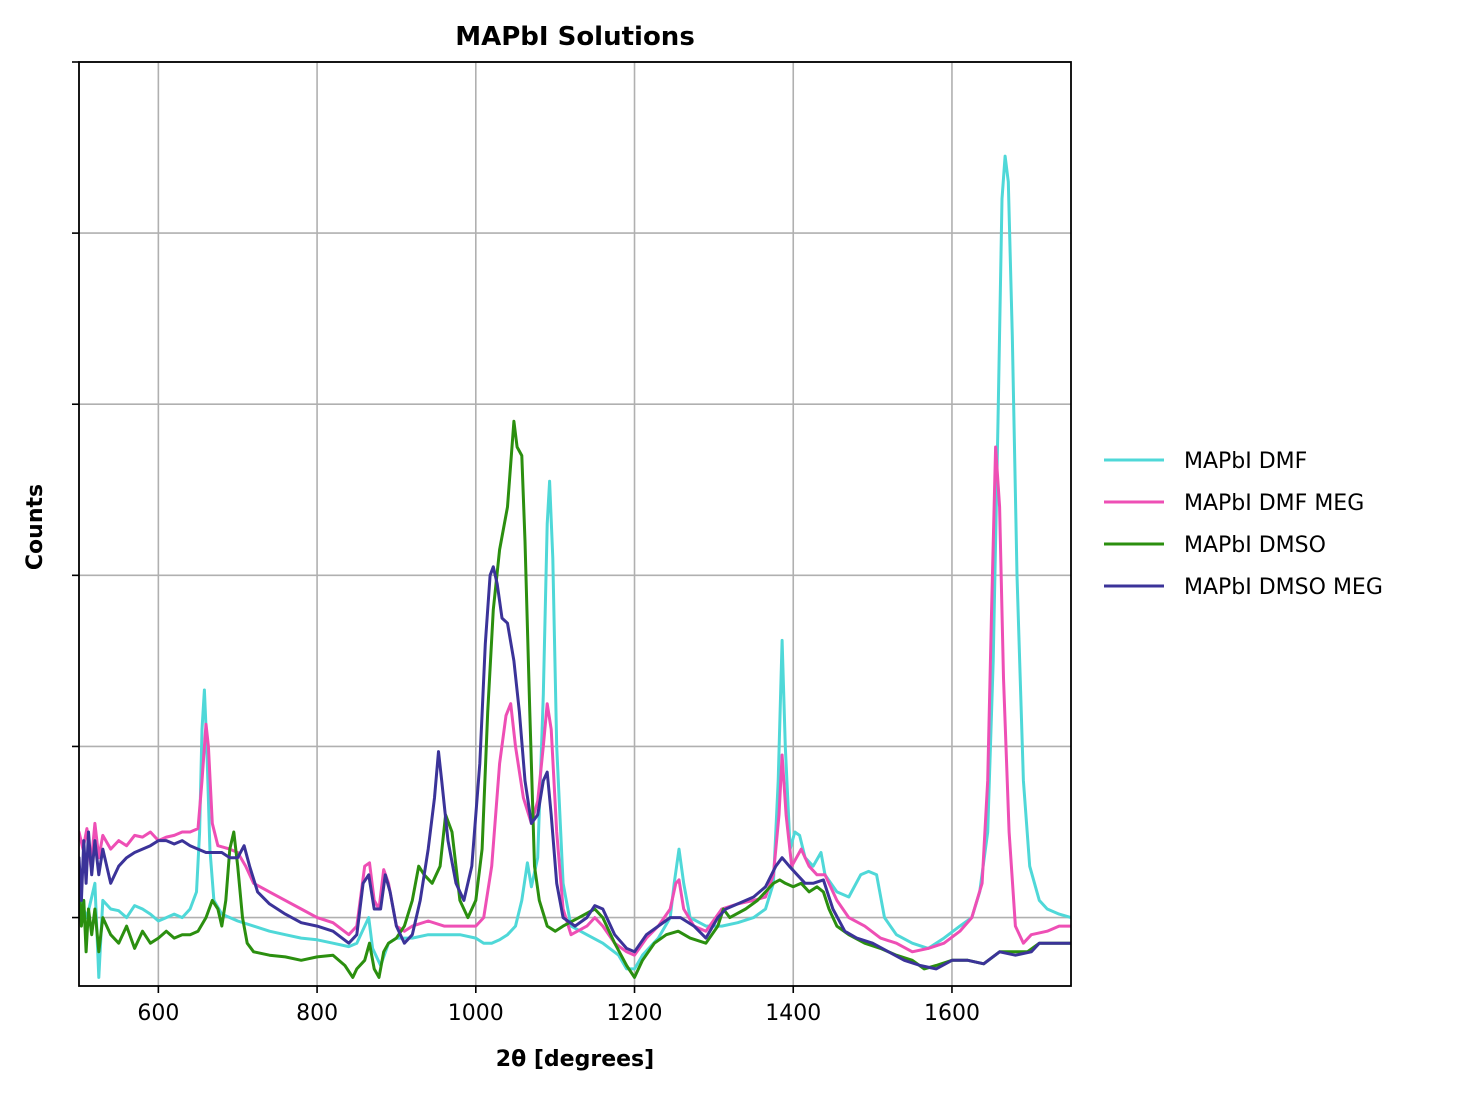 The image size is (1483, 1093). I want to click on x-axis-label: 2θ [degrees], so click(575, 1059).